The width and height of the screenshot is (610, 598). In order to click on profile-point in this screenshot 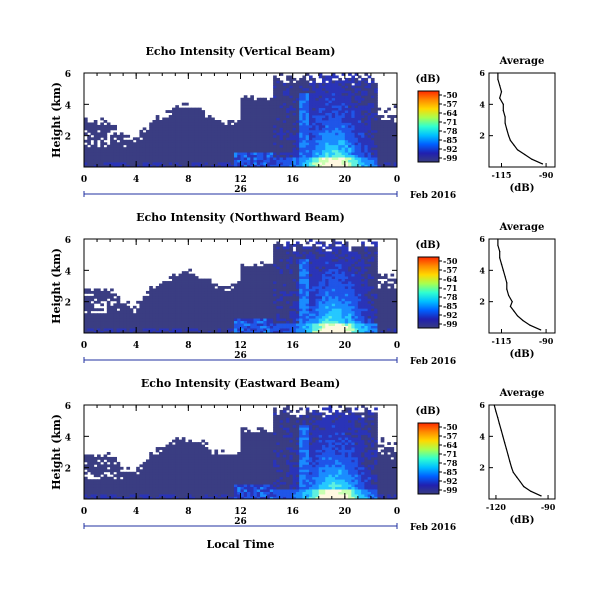, I will do `click(517, 150)`.